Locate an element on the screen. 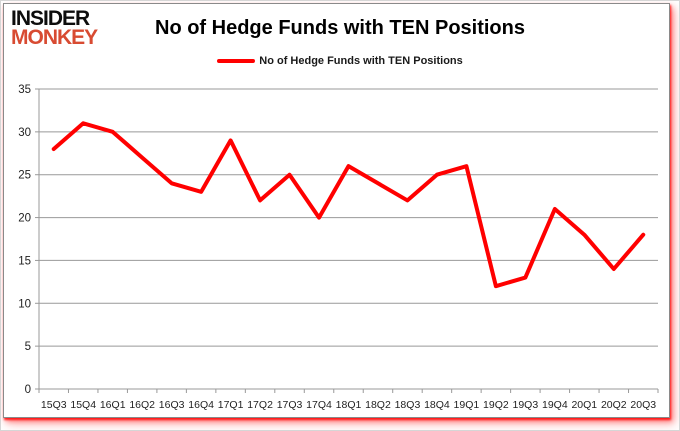 Image resolution: width=680 pixels, height=431 pixels. logo-word-insider: INSIDER is located at coordinates (50, 18).